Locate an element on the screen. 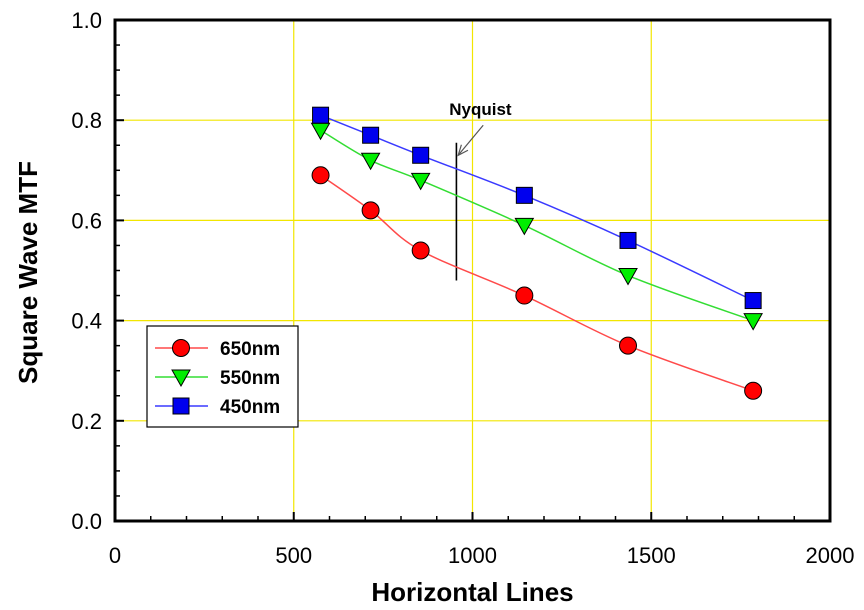 This screenshot has width=864, height=610. legend-label-650nm: 650nm is located at coordinates (250, 349).